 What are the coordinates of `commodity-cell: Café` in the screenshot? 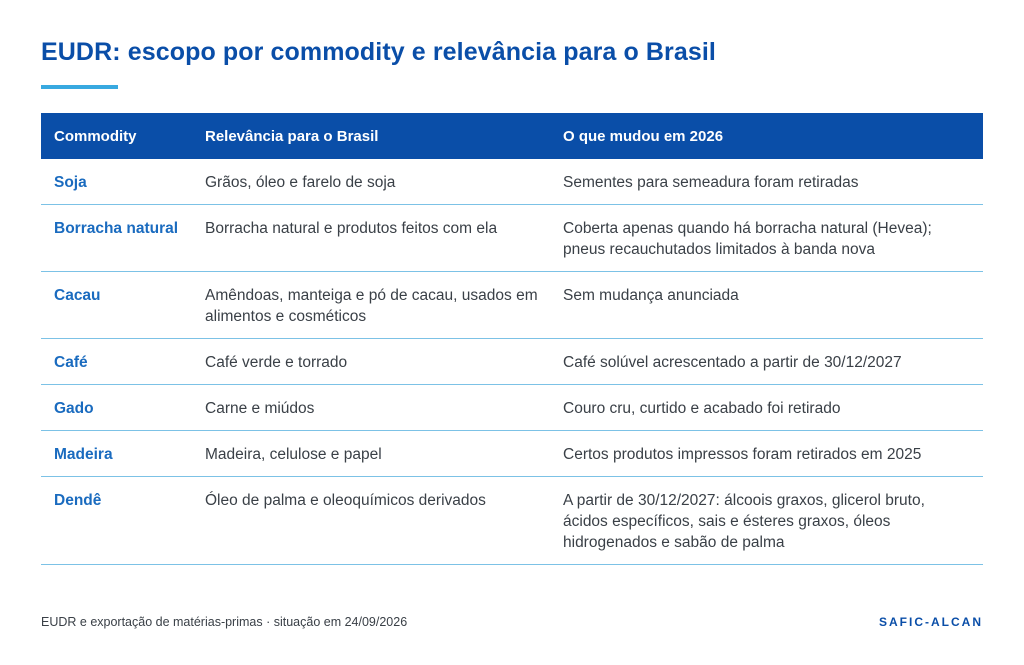 It's located at (116, 361).